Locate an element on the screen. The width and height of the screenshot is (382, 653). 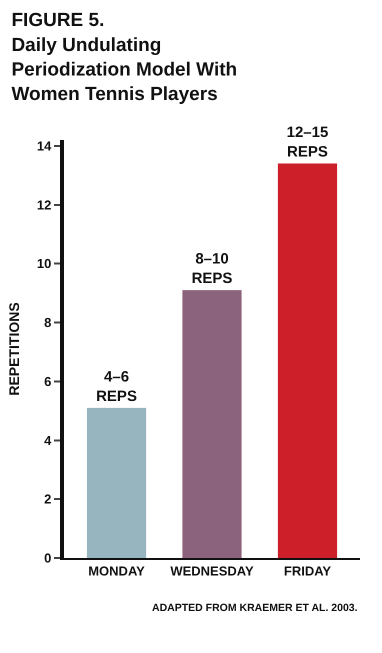
x-tick-label: FRIDAY is located at coordinates (308, 571).